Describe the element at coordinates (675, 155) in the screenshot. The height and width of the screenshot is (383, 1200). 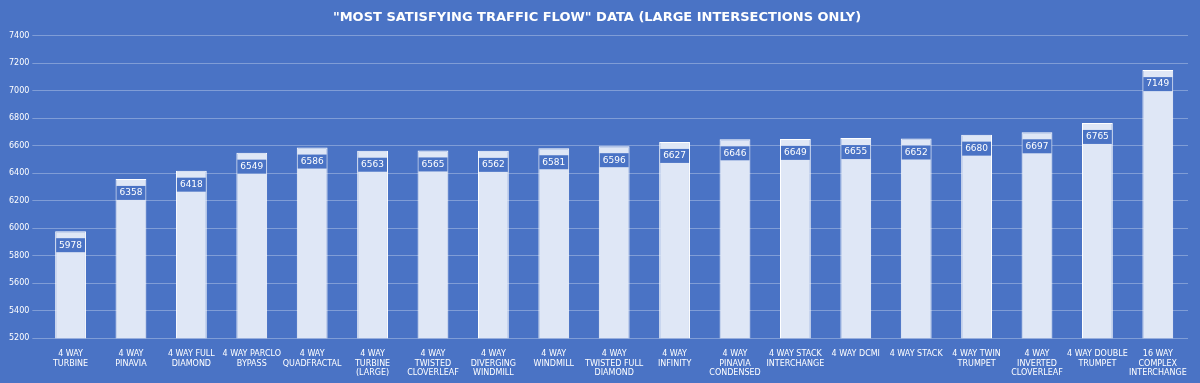
I see `data-label: 6627` at that location.